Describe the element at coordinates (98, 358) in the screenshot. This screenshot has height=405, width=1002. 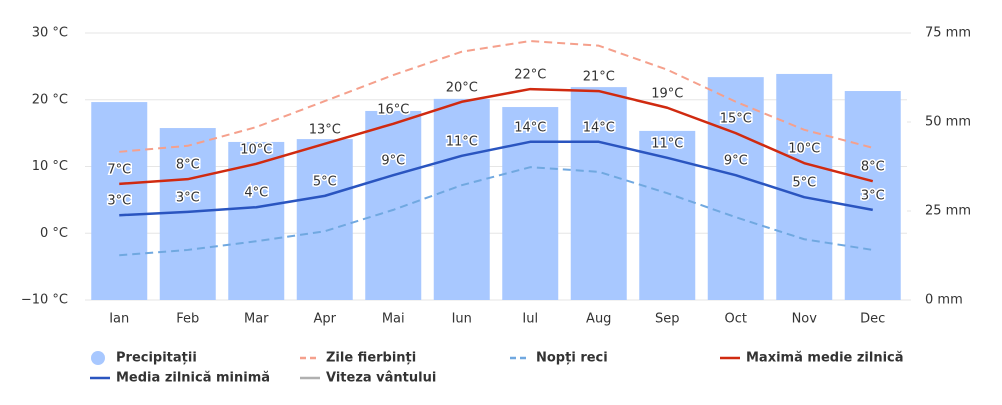
I see `legend-marker` at that location.